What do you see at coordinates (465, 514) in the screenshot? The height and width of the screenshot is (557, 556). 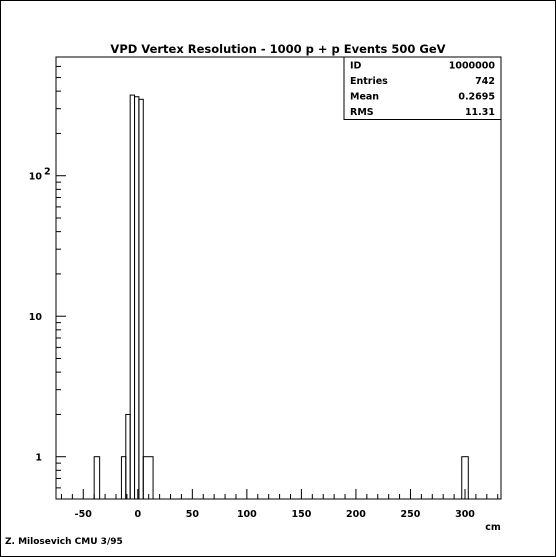 I see `x-tick-label: 300` at bounding box center [465, 514].